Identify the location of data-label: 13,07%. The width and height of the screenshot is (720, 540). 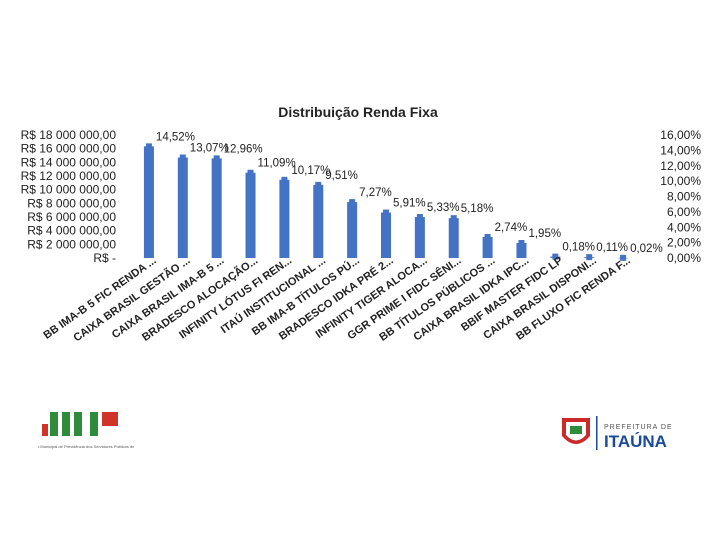
(209, 149).